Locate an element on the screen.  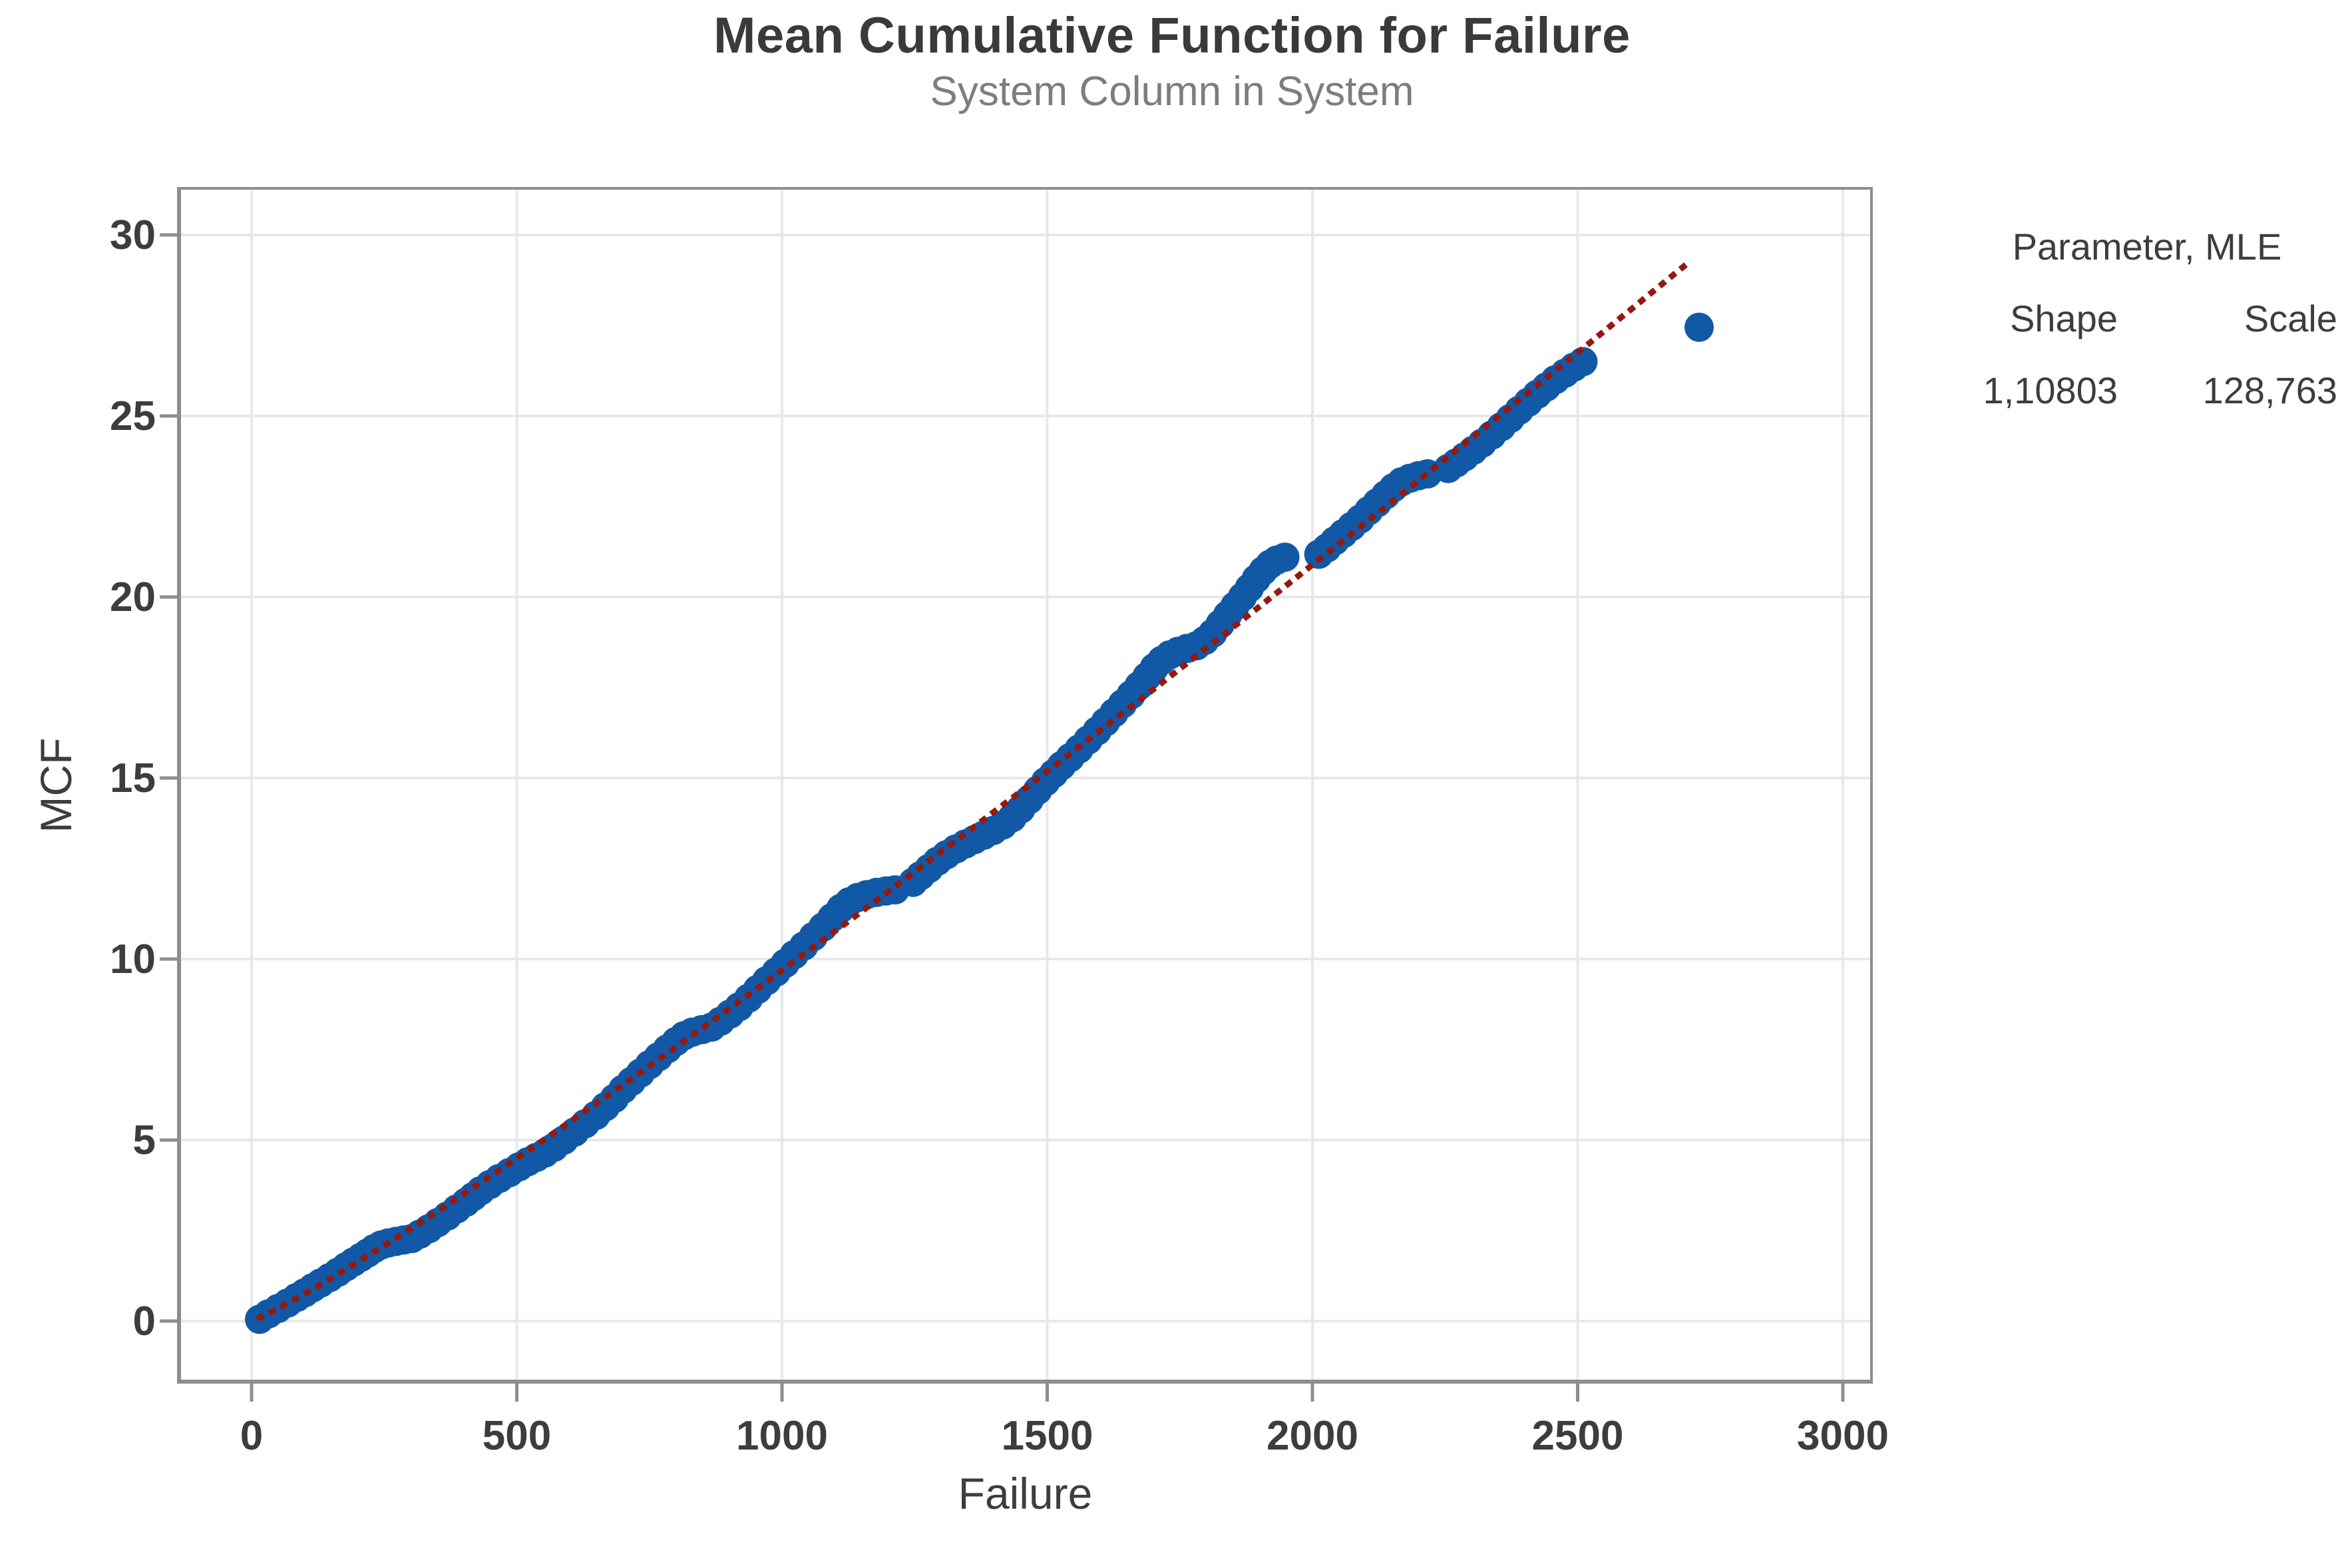
y-tick-label: 0 is located at coordinates (144, 1321).